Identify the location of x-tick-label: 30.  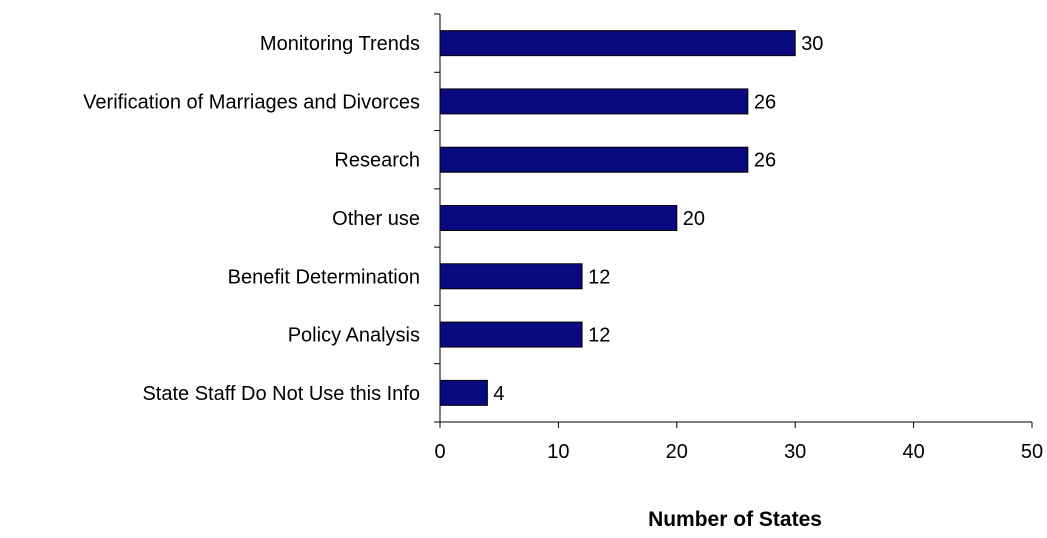
(795, 452).